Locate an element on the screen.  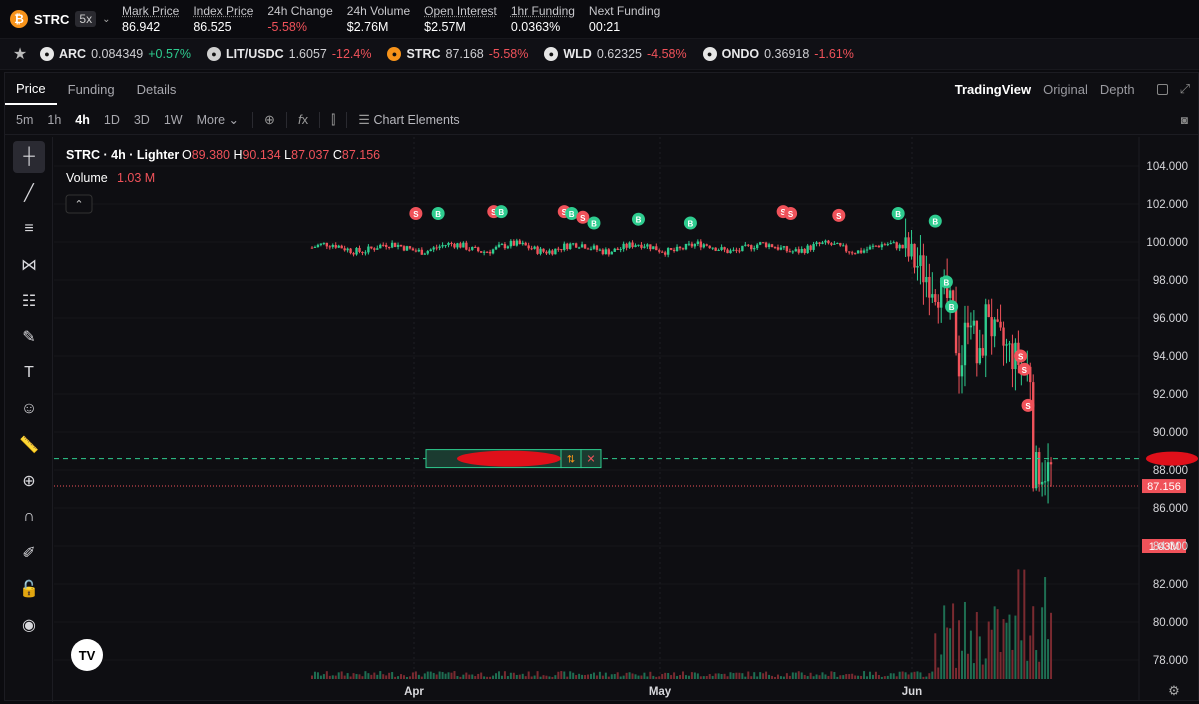
brush-icon: ✎ is located at coordinates (29, 337).